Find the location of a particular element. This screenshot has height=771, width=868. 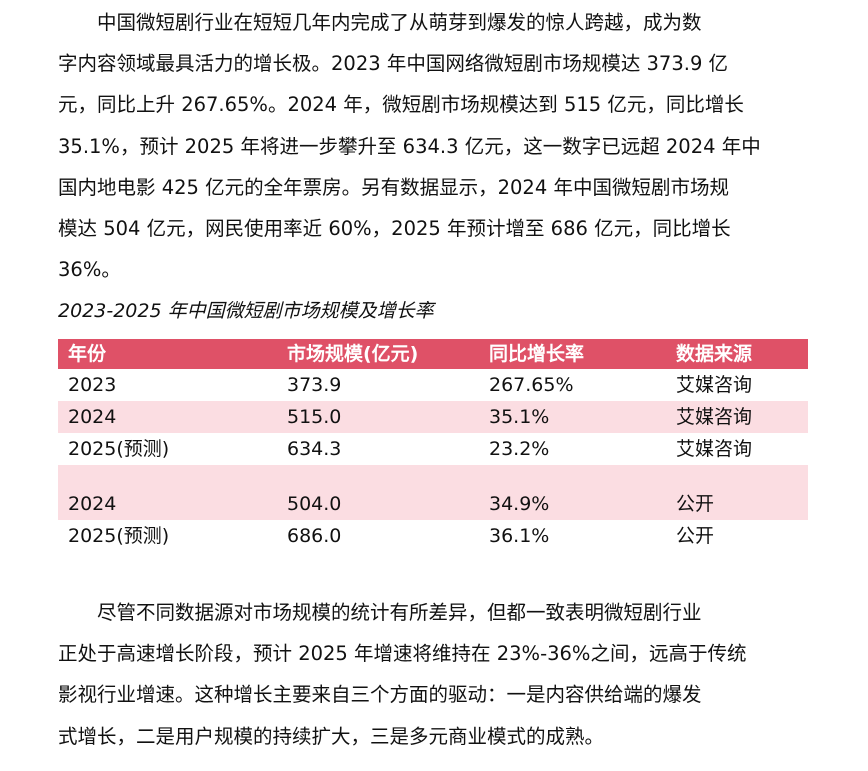

paragraph-line: 36%。 is located at coordinates (89, 270).